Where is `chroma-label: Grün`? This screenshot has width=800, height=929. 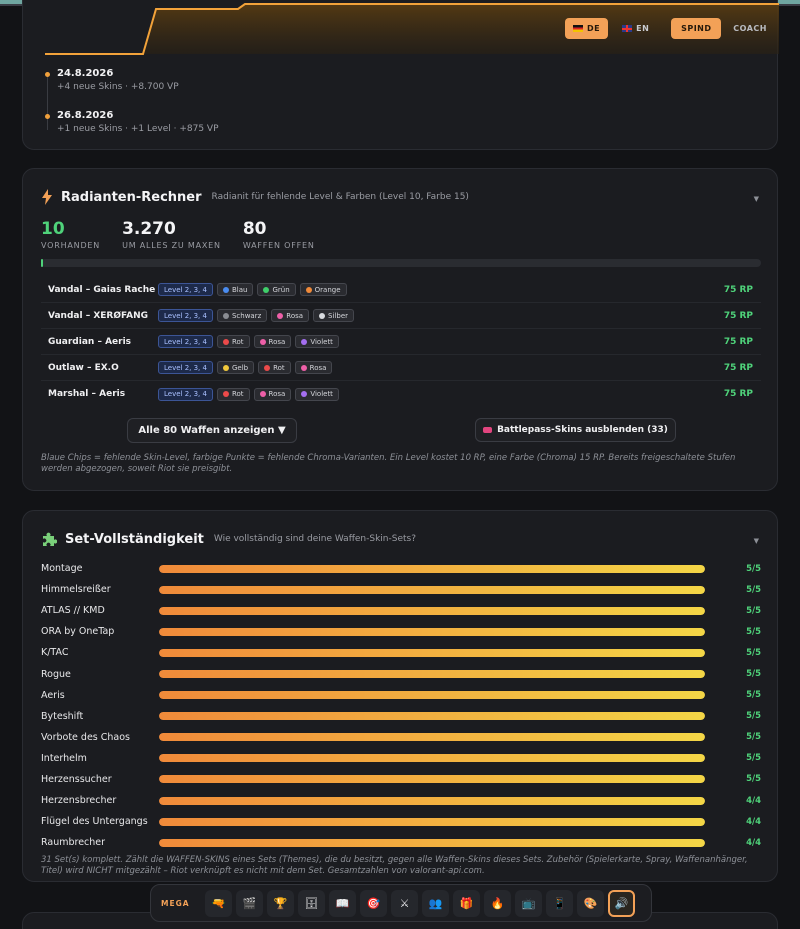 chroma-label: Grün is located at coordinates (281, 289).